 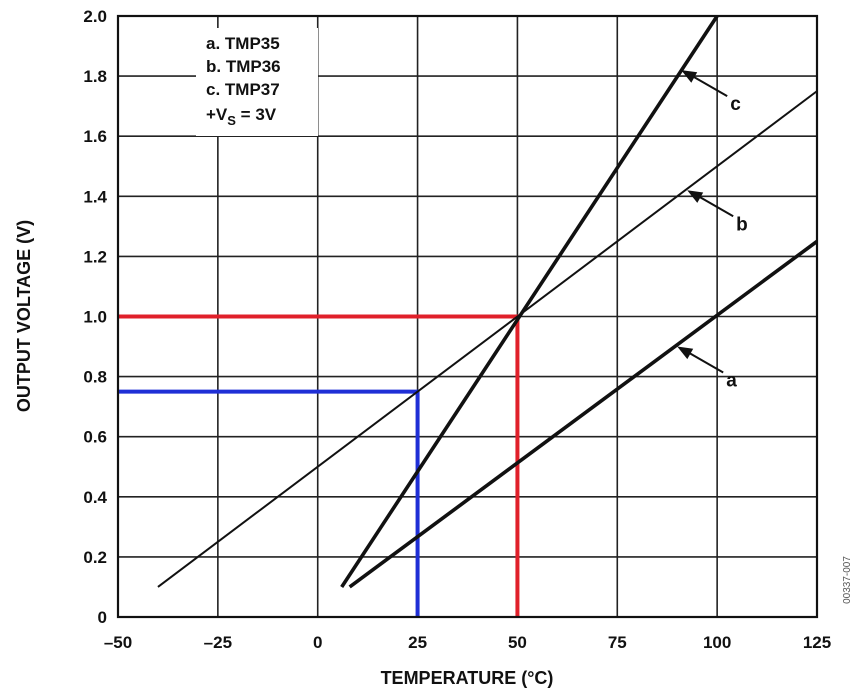 What do you see at coordinates (243, 89) in the screenshot?
I see `legend-entry-c: c. TMP37` at bounding box center [243, 89].